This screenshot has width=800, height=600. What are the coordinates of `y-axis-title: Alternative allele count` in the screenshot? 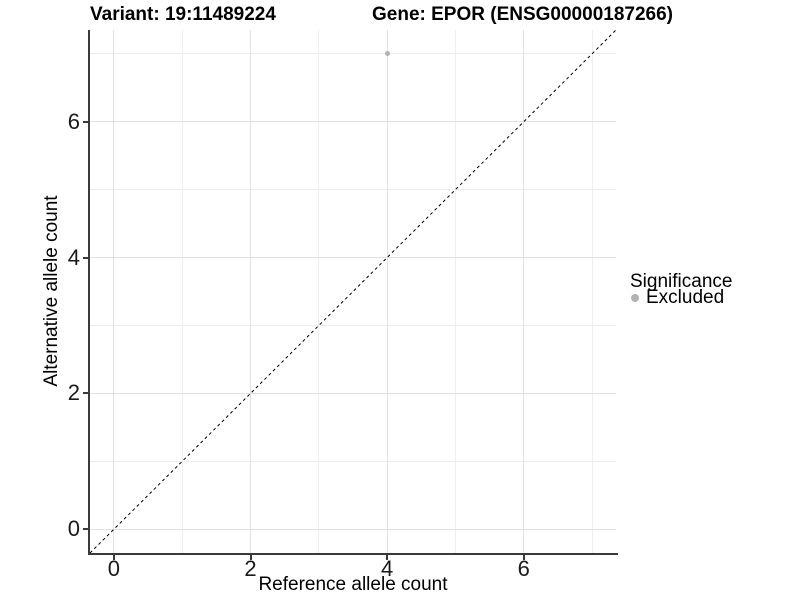 It's located at (51, 291).